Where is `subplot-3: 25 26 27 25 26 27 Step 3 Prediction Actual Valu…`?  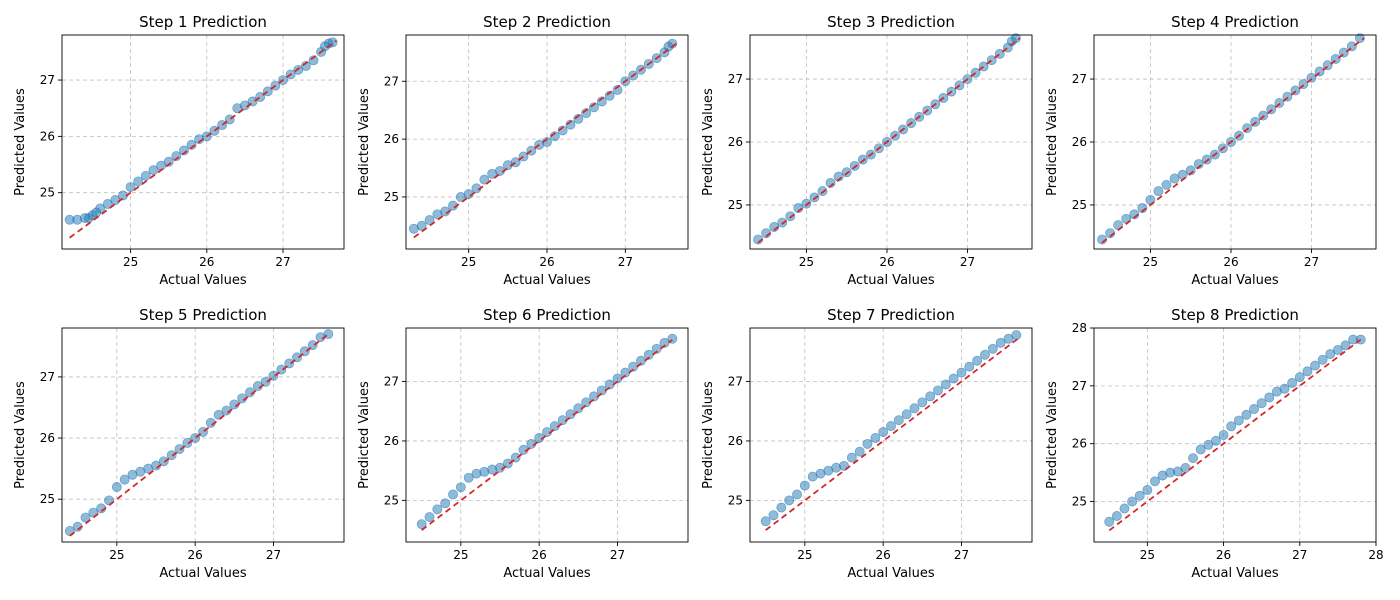
subplot-3: 25 26 27 25 26 27 Step 3 Prediction Actual Valu… is located at coordinates (867, 150).